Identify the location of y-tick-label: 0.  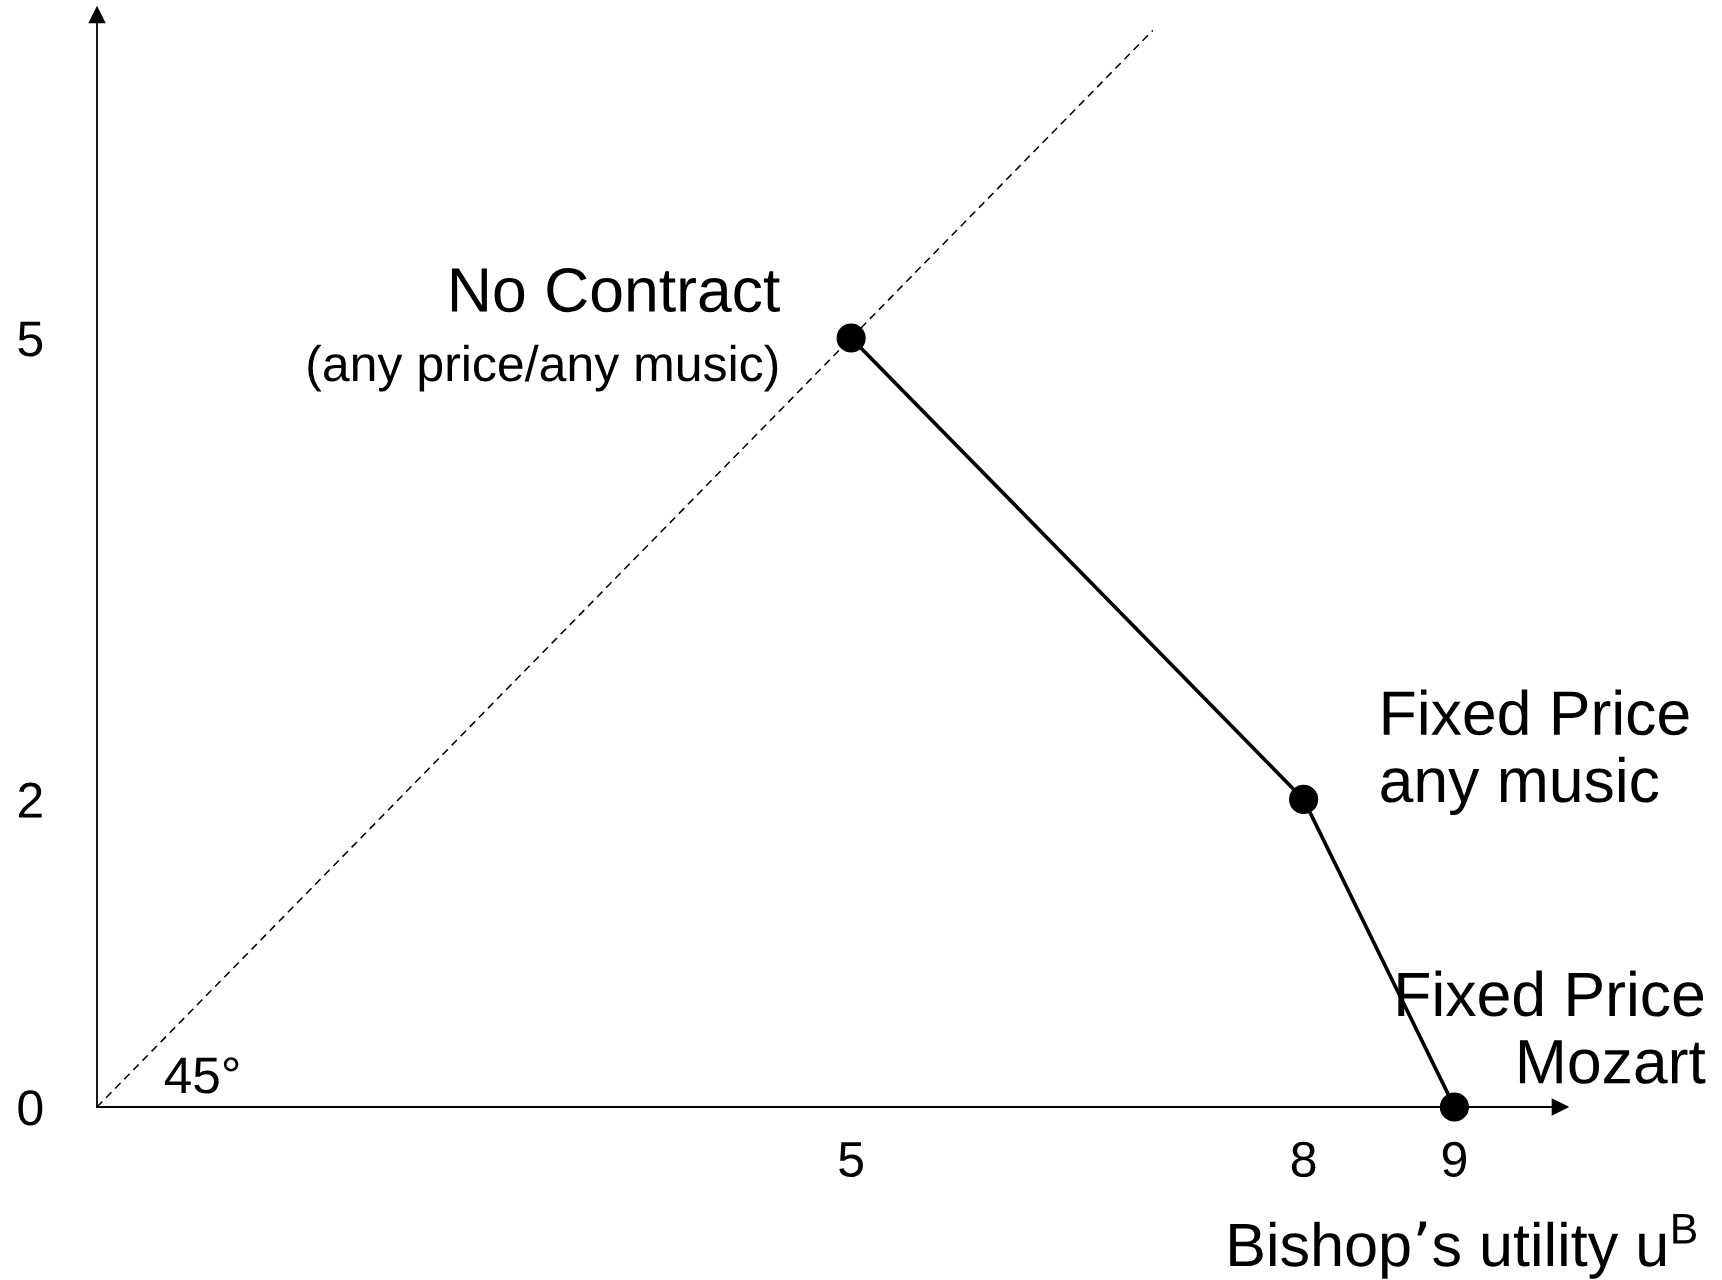
(30, 1108).